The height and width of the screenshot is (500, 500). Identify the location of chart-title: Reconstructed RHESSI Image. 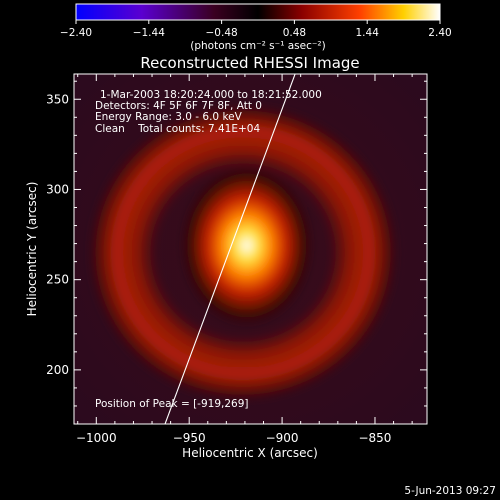
(249, 63).